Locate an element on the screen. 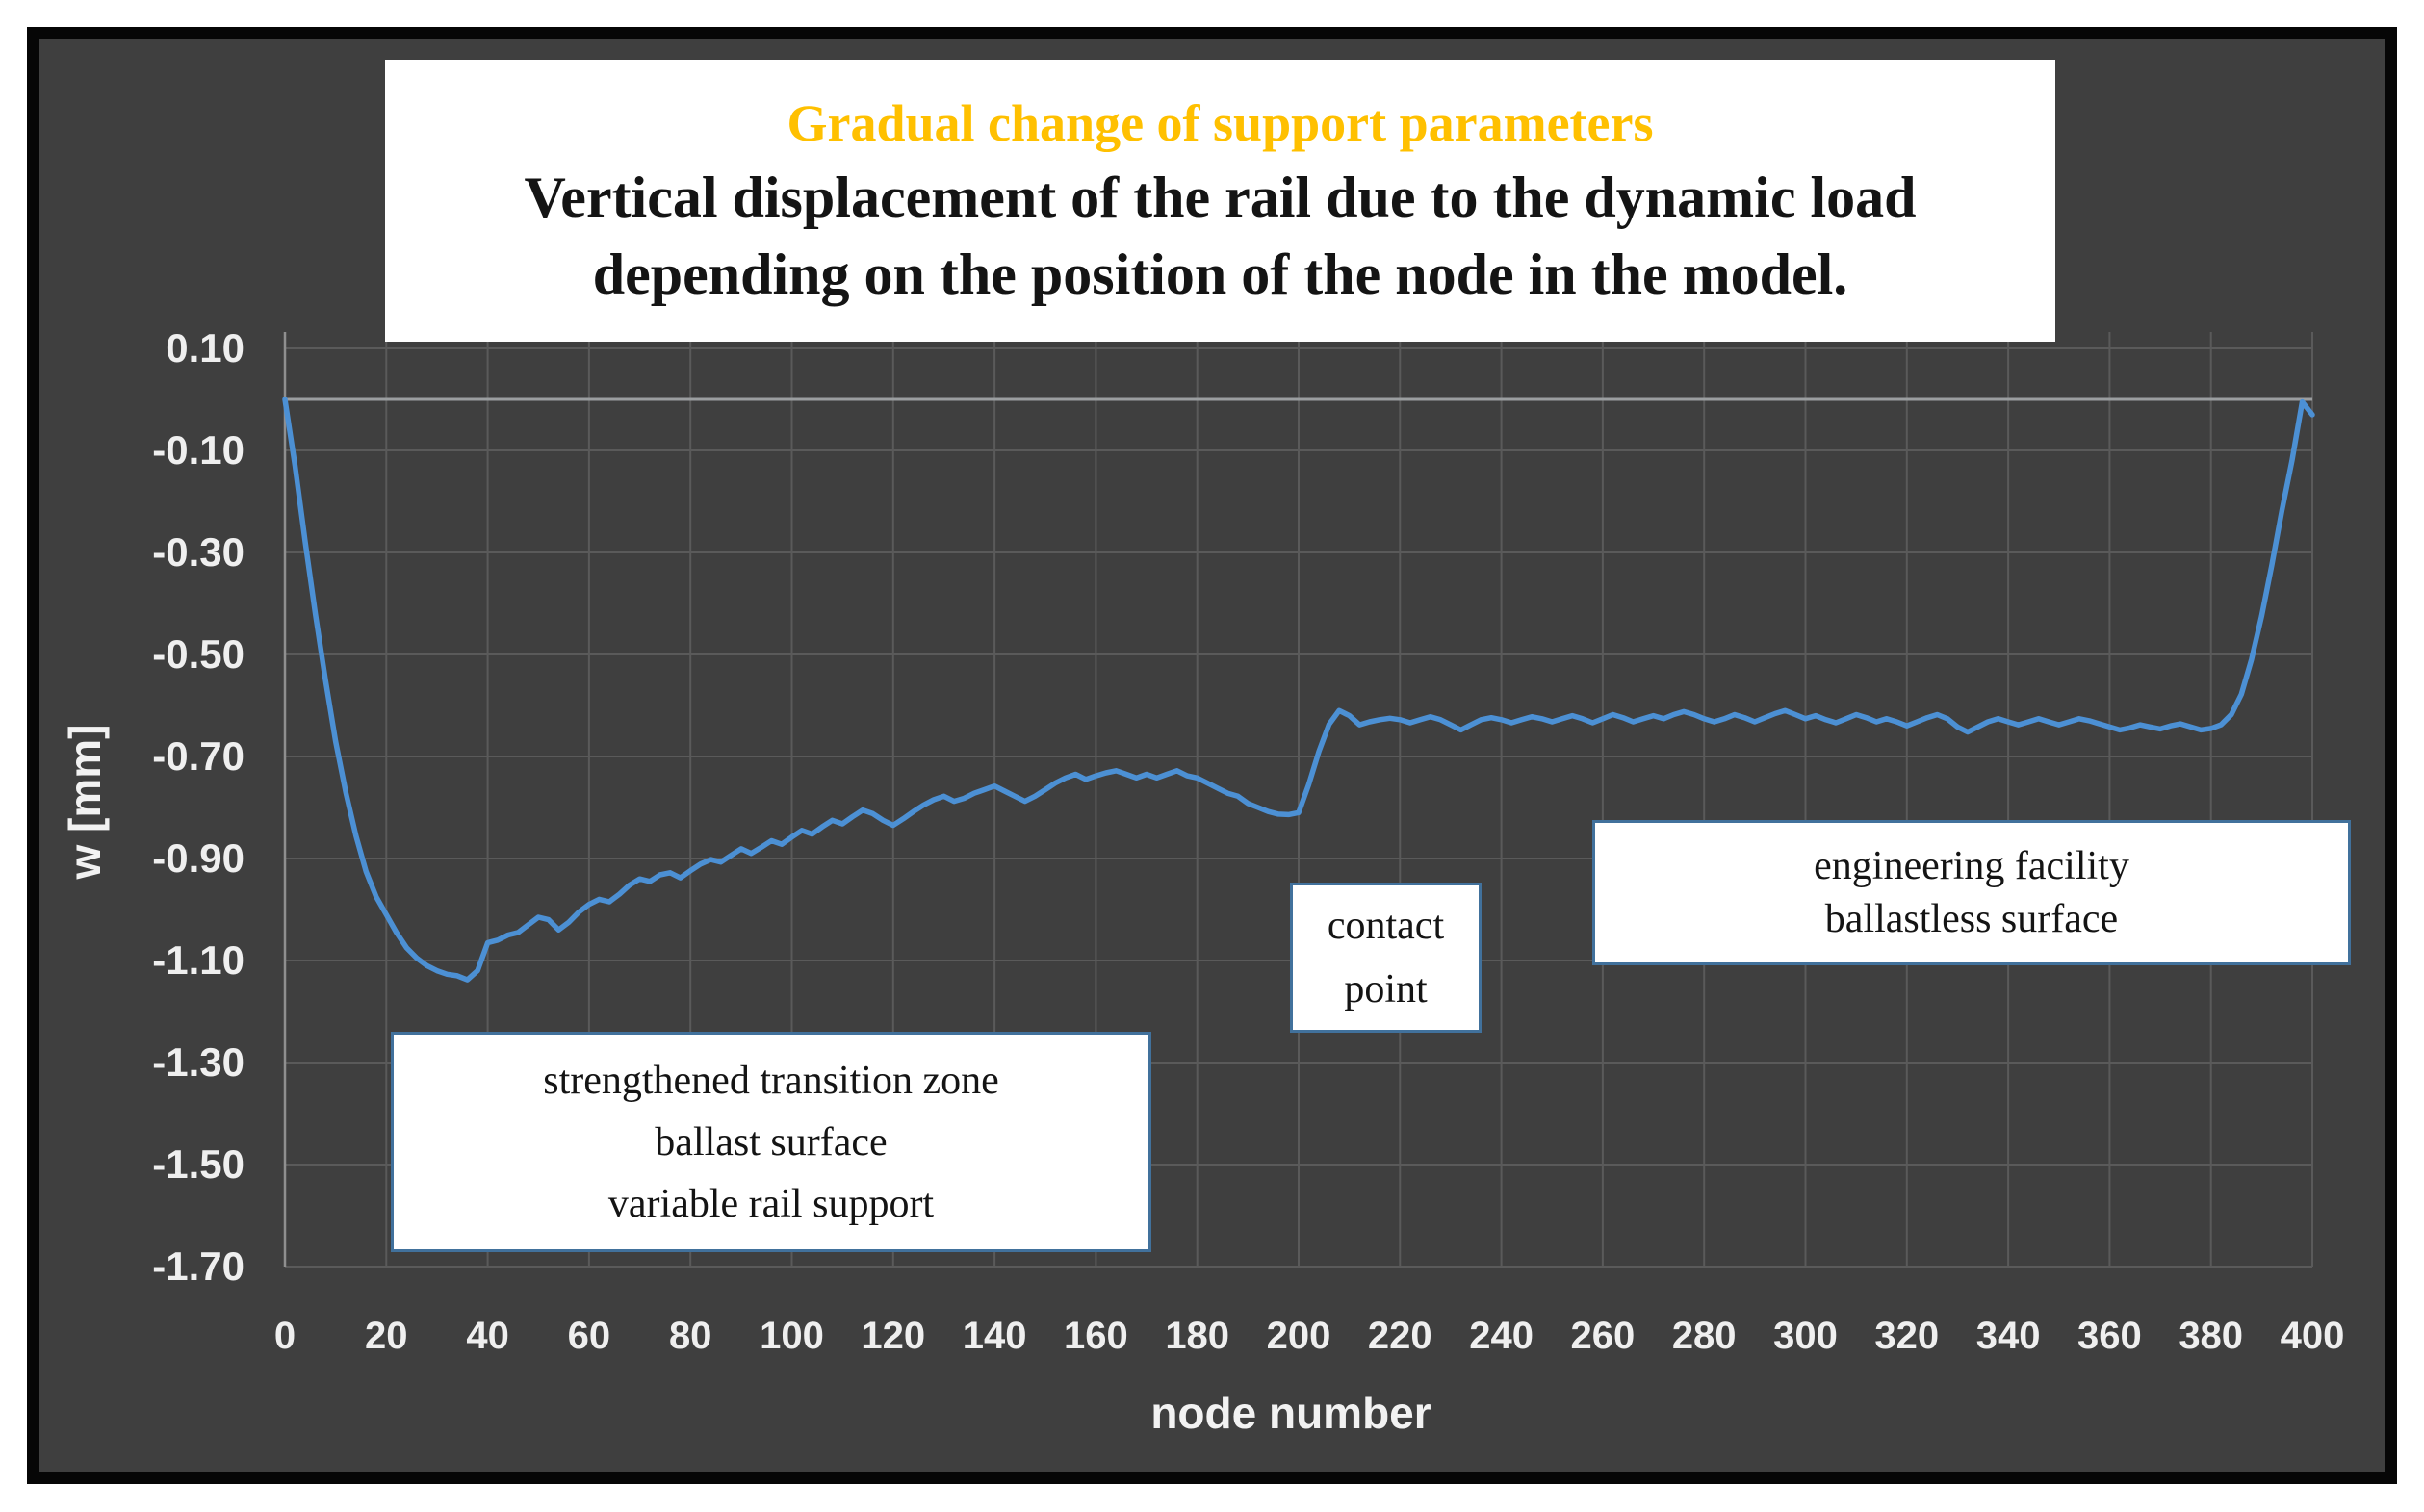 Image resolution: width=2424 pixels, height=1512 pixels. chart-title-accent: Gradual change of support parameters is located at coordinates (1220, 122).